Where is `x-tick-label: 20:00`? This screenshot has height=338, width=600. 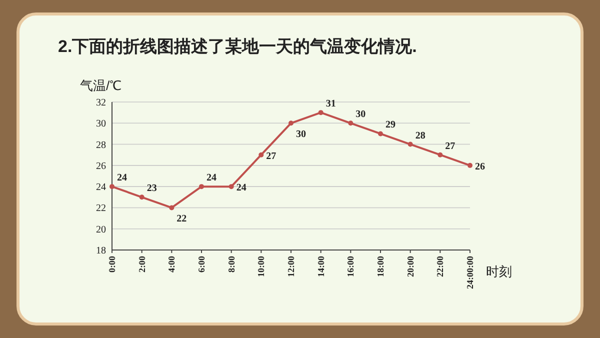
x-tick-label: 20:00 is located at coordinates (410, 266).